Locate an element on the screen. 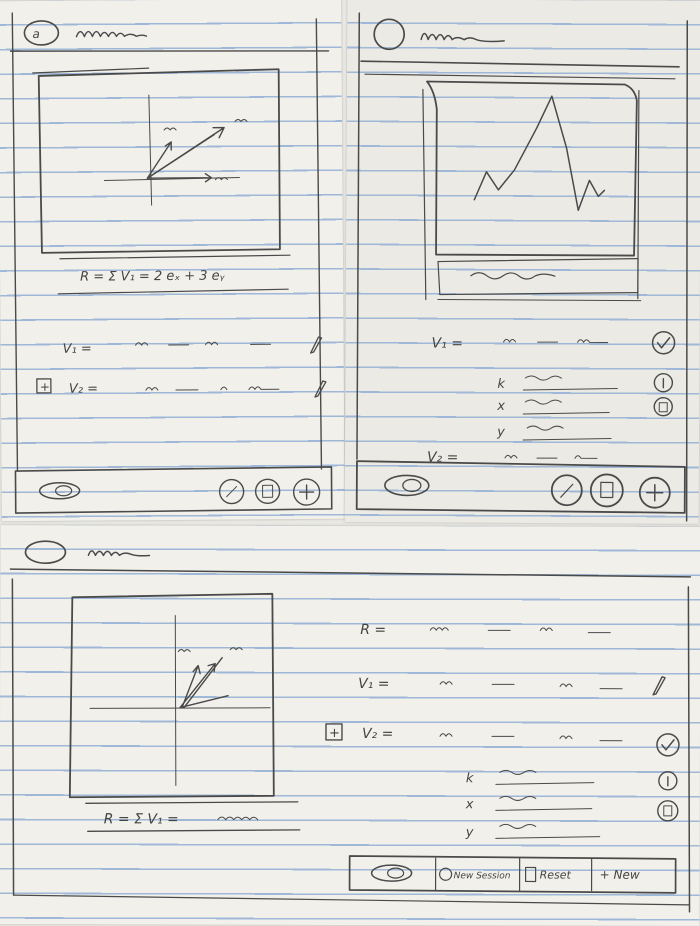  vector-label: R = is located at coordinates (373, 630).